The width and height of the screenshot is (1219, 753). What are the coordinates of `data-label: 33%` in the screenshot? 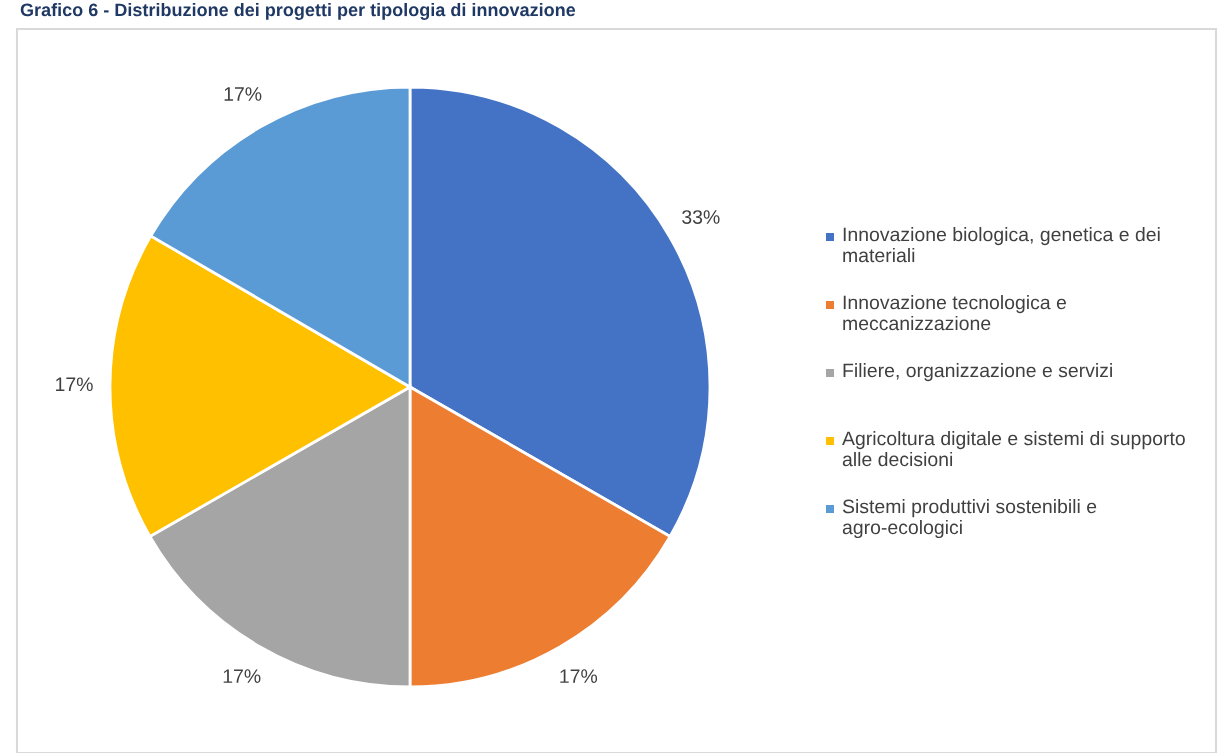 It's located at (701, 217).